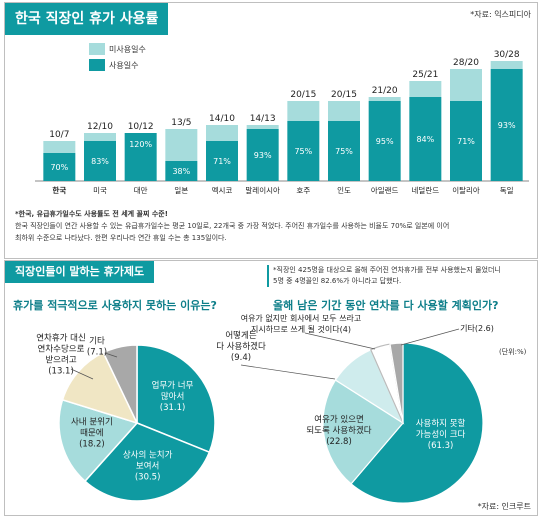  What do you see at coordinates (263, 119) in the screenshot?
I see `bar-total-label-5: 14/13` at bounding box center [263, 119].